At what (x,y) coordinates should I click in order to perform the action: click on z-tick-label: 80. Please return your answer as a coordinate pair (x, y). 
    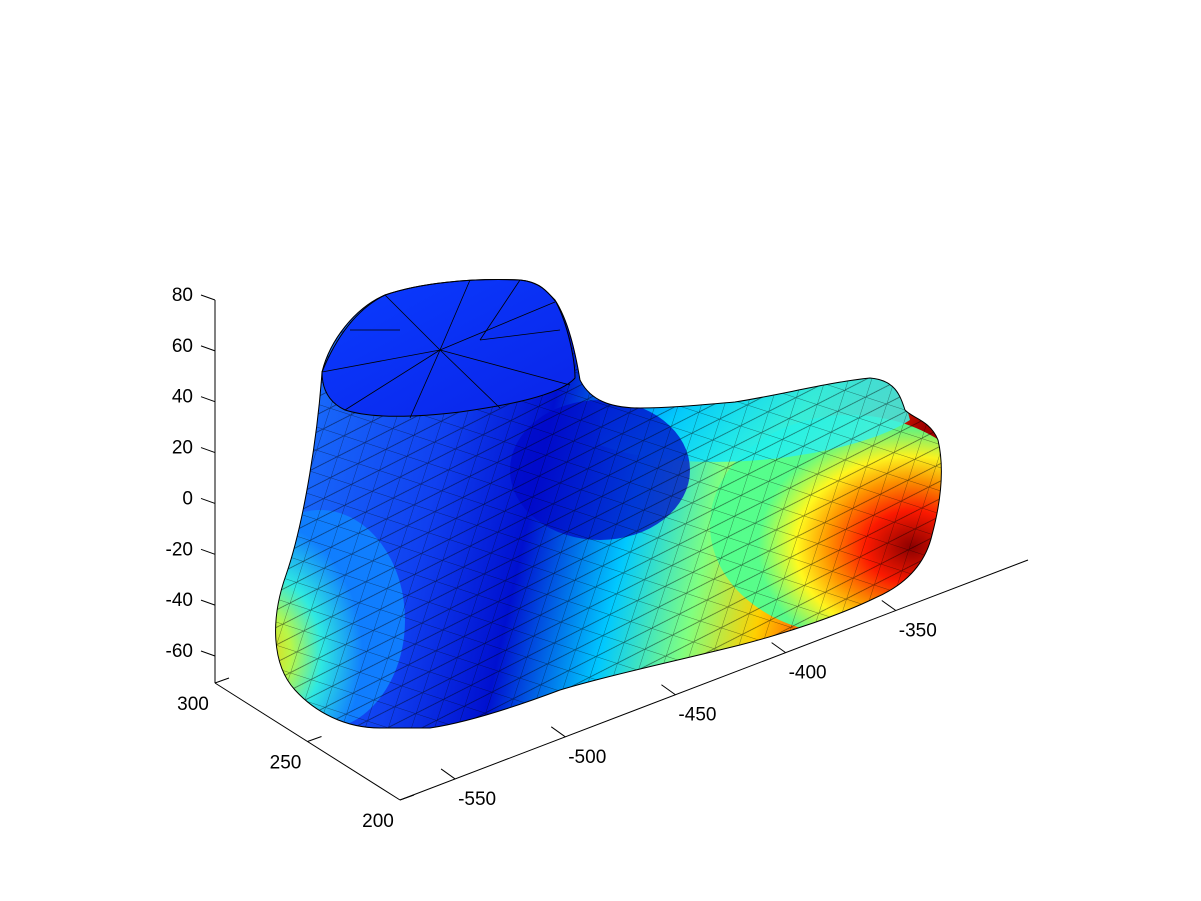
    Looking at the image, I should click on (182, 295).